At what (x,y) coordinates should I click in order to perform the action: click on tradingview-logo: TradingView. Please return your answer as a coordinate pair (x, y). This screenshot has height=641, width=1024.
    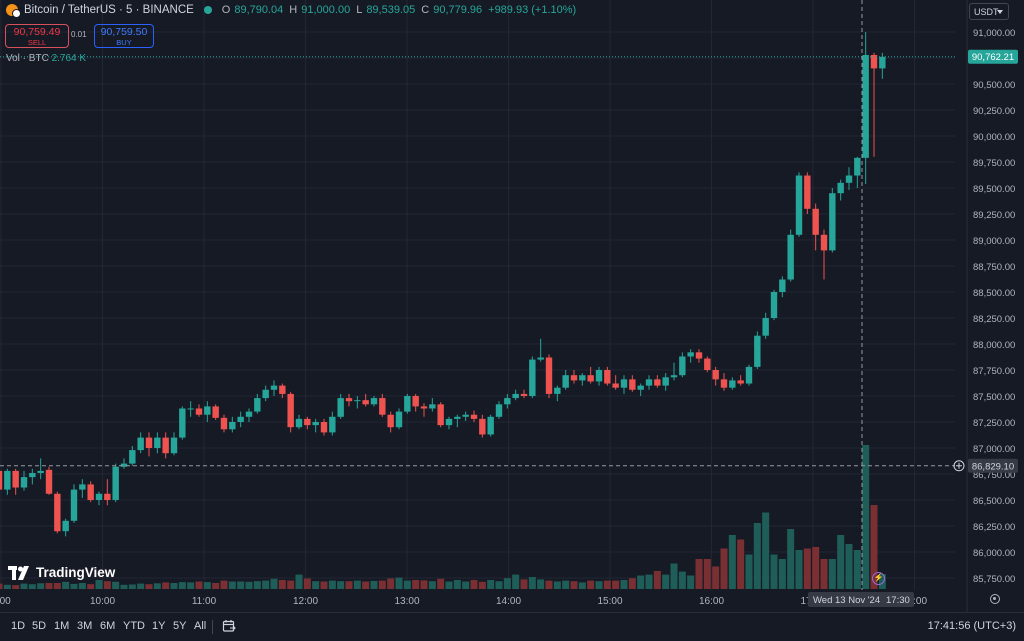
    Looking at the image, I should click on (61, 572).